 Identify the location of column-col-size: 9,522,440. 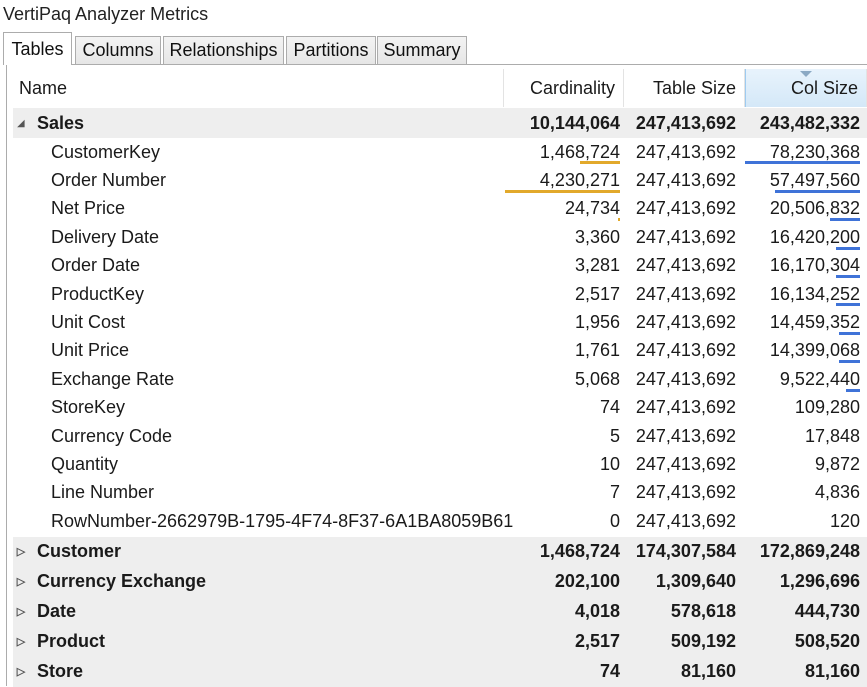
(819, 378).